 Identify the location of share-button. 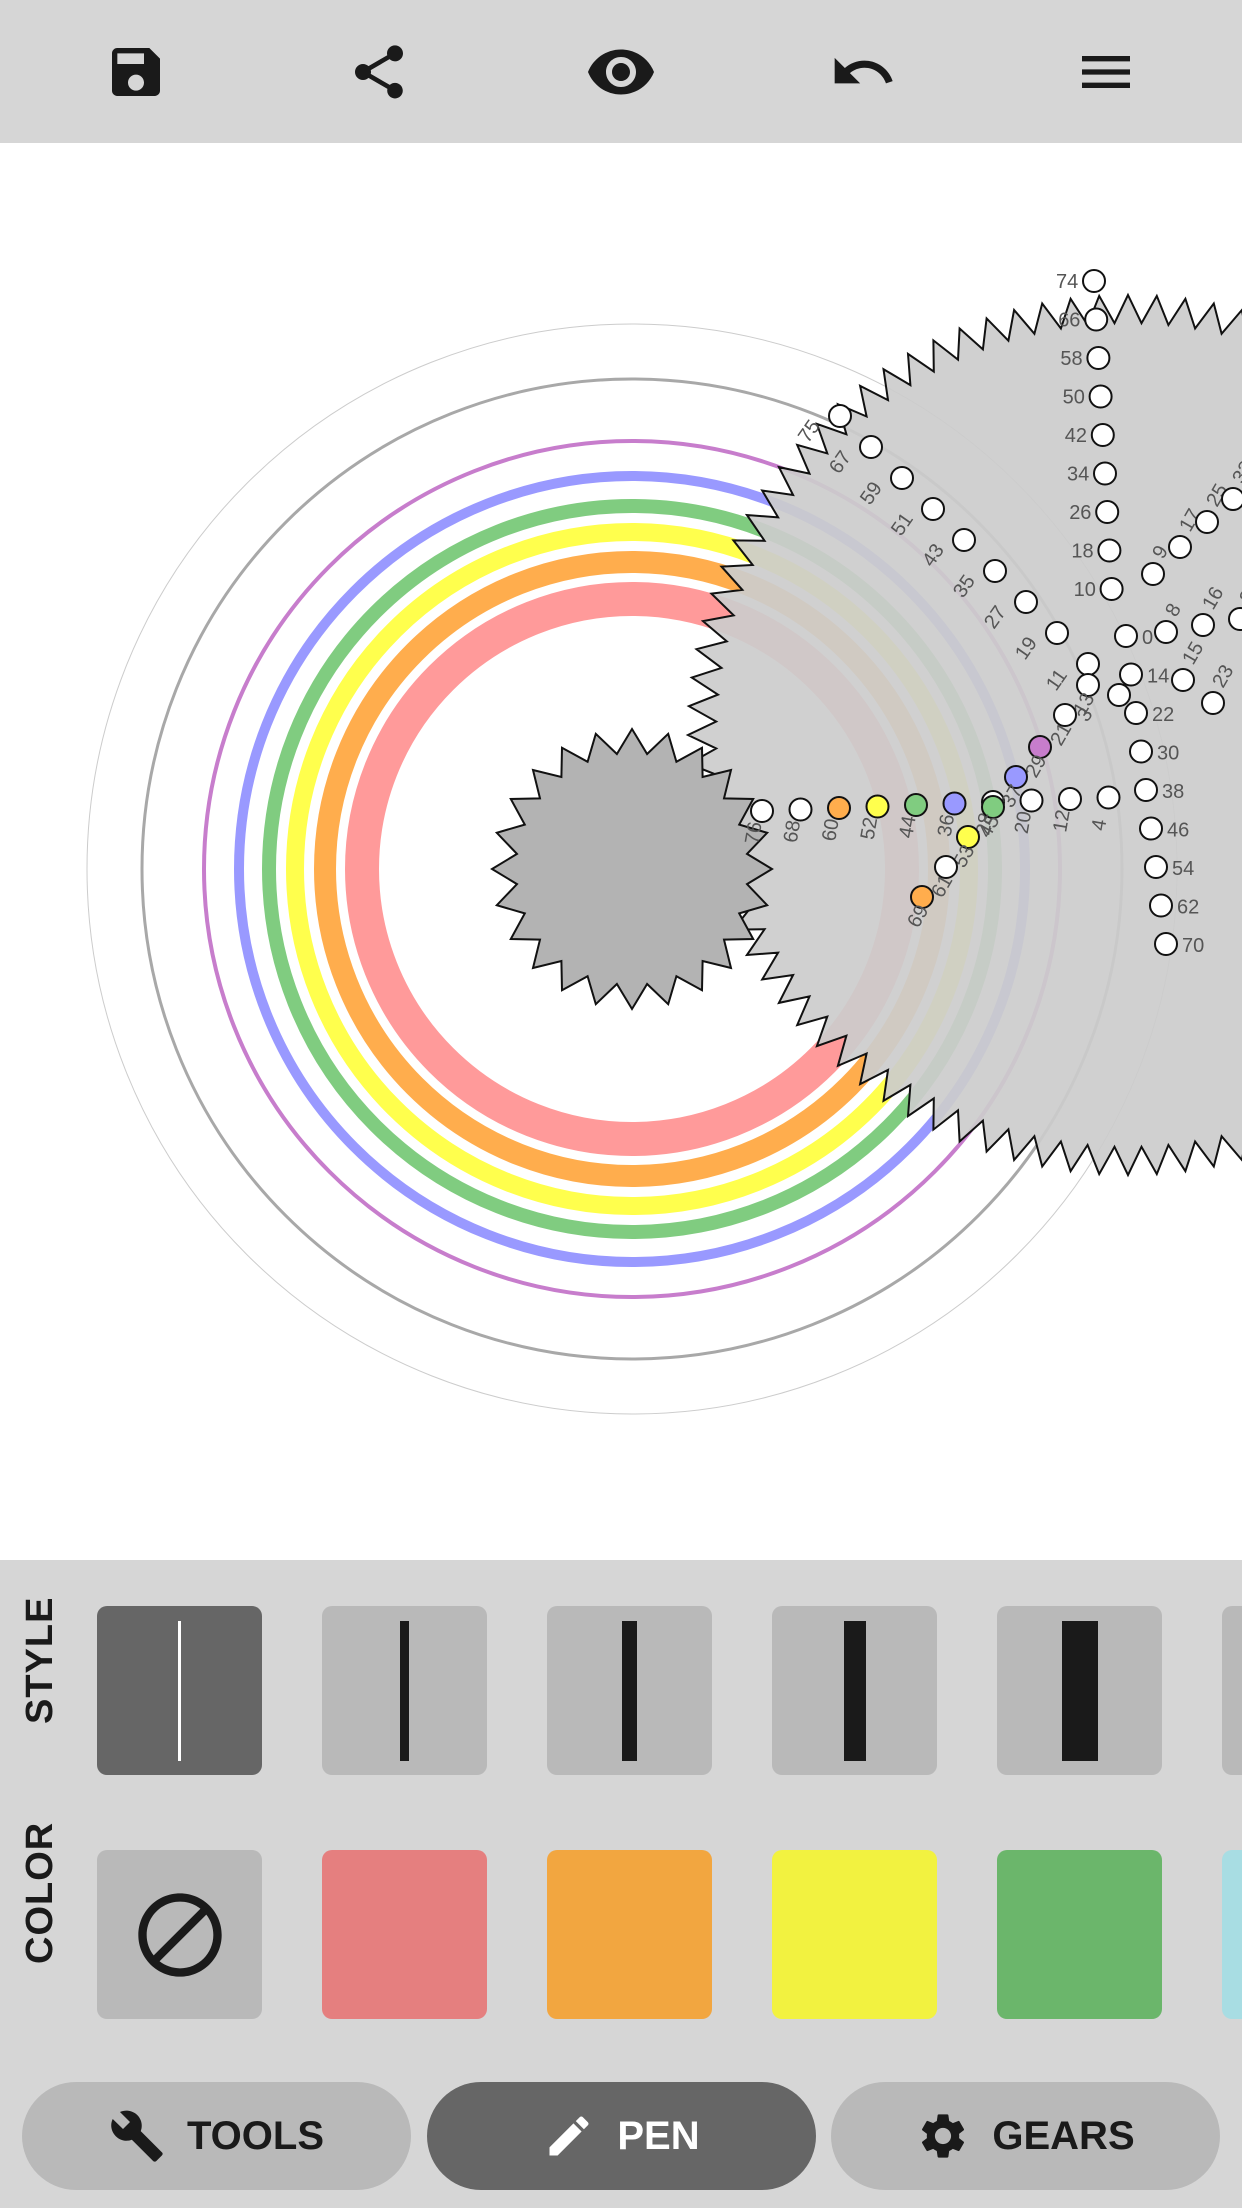
(379, 72).